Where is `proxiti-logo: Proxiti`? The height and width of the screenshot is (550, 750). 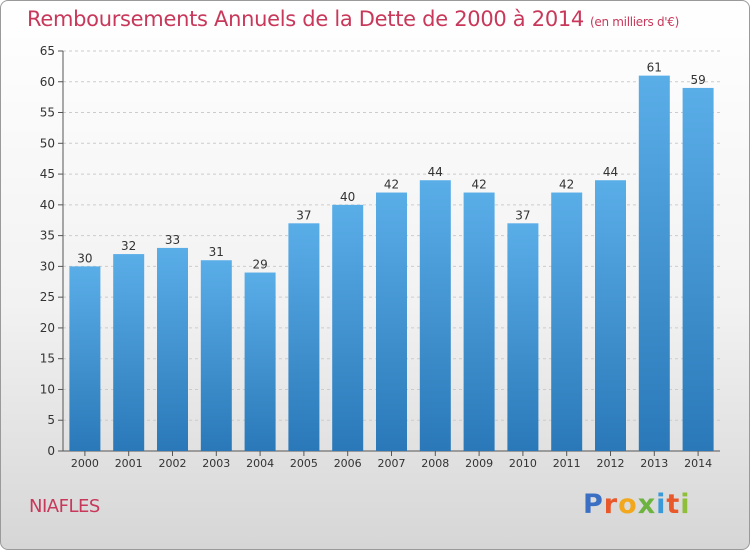 proxiti-logo: Proxiti is located at coordinates (637, 504).